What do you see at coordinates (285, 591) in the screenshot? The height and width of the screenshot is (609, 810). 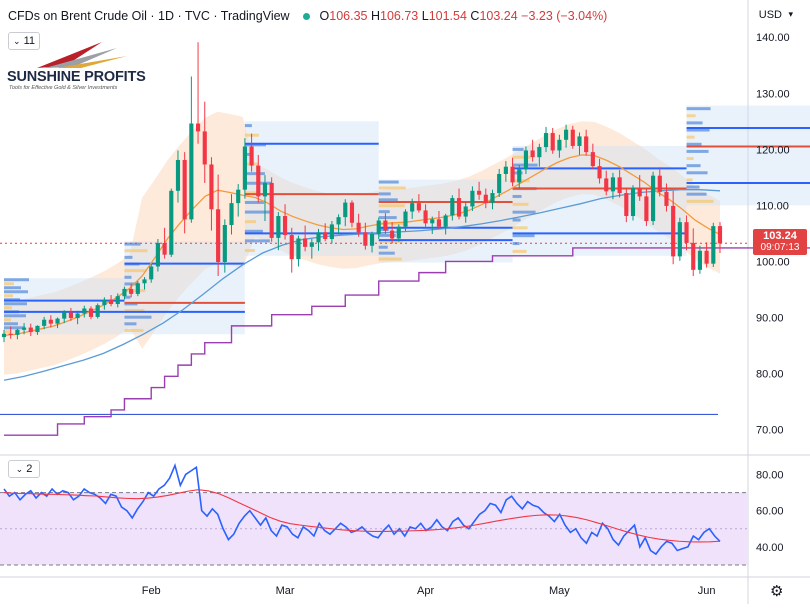 I see `time-tick-label: Mar` at bounding box center [285, 591].